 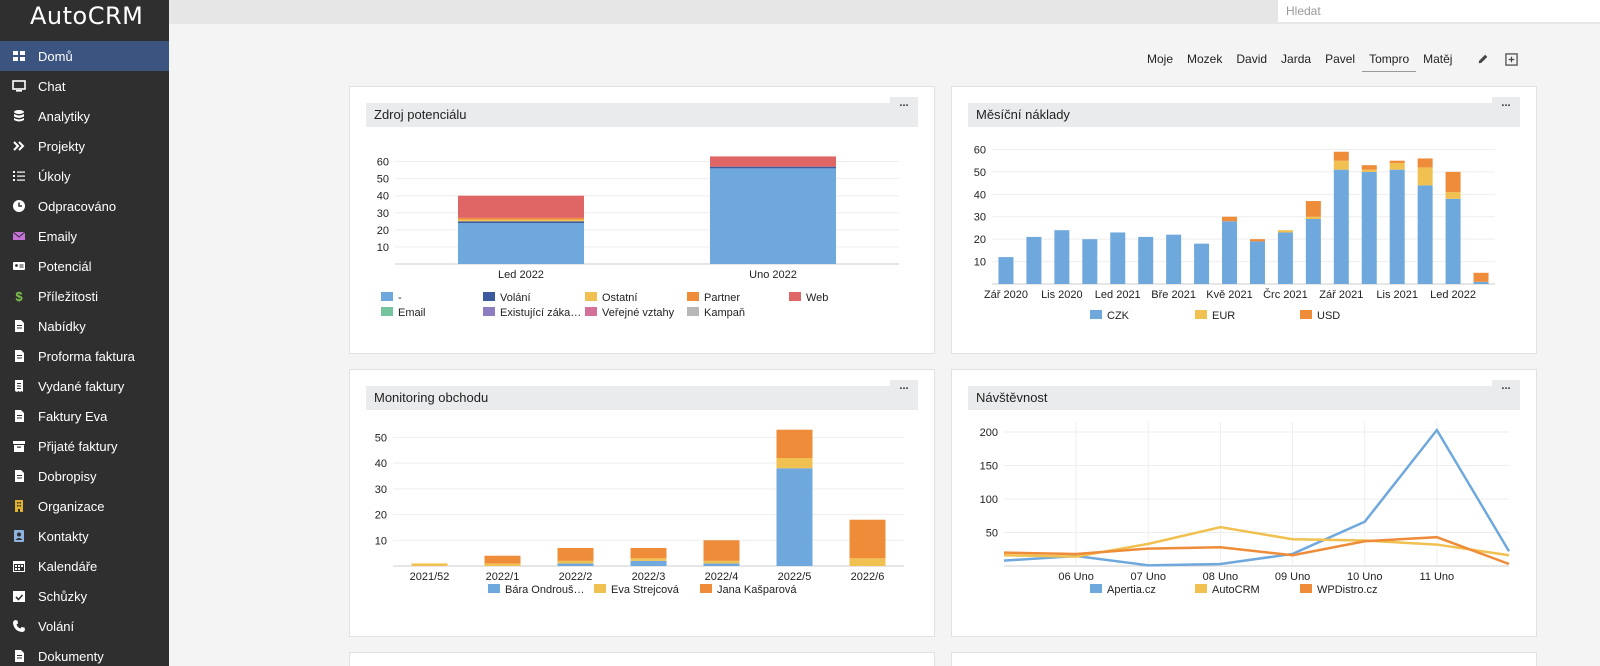 I want to click on sidebar-item-label: Příležitosti, so click(x=68, y=296).